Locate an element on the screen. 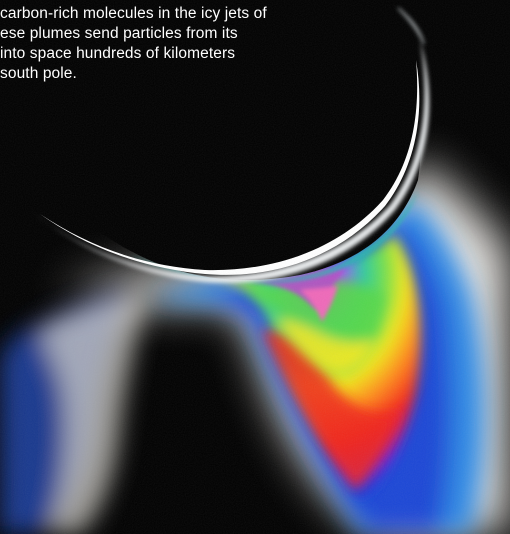 This screenshot has width=510, height=534. caption-line-2: ese plumes send particles from its is located at coordinates (119, 33).